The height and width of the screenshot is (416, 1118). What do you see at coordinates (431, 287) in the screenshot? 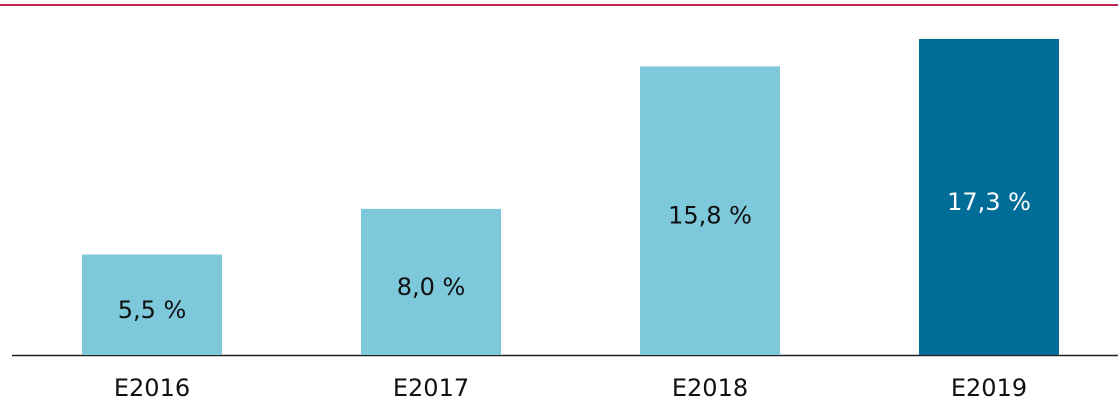
I see `value-label: 8,0 %` at bounding box center [431, 287].